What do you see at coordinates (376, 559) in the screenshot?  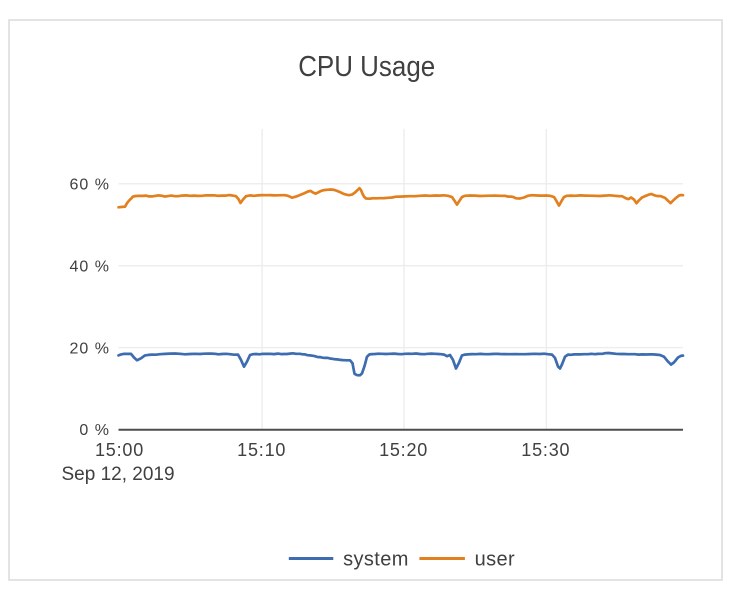 I see `svg-text: system` at bounding box center [376, 559].